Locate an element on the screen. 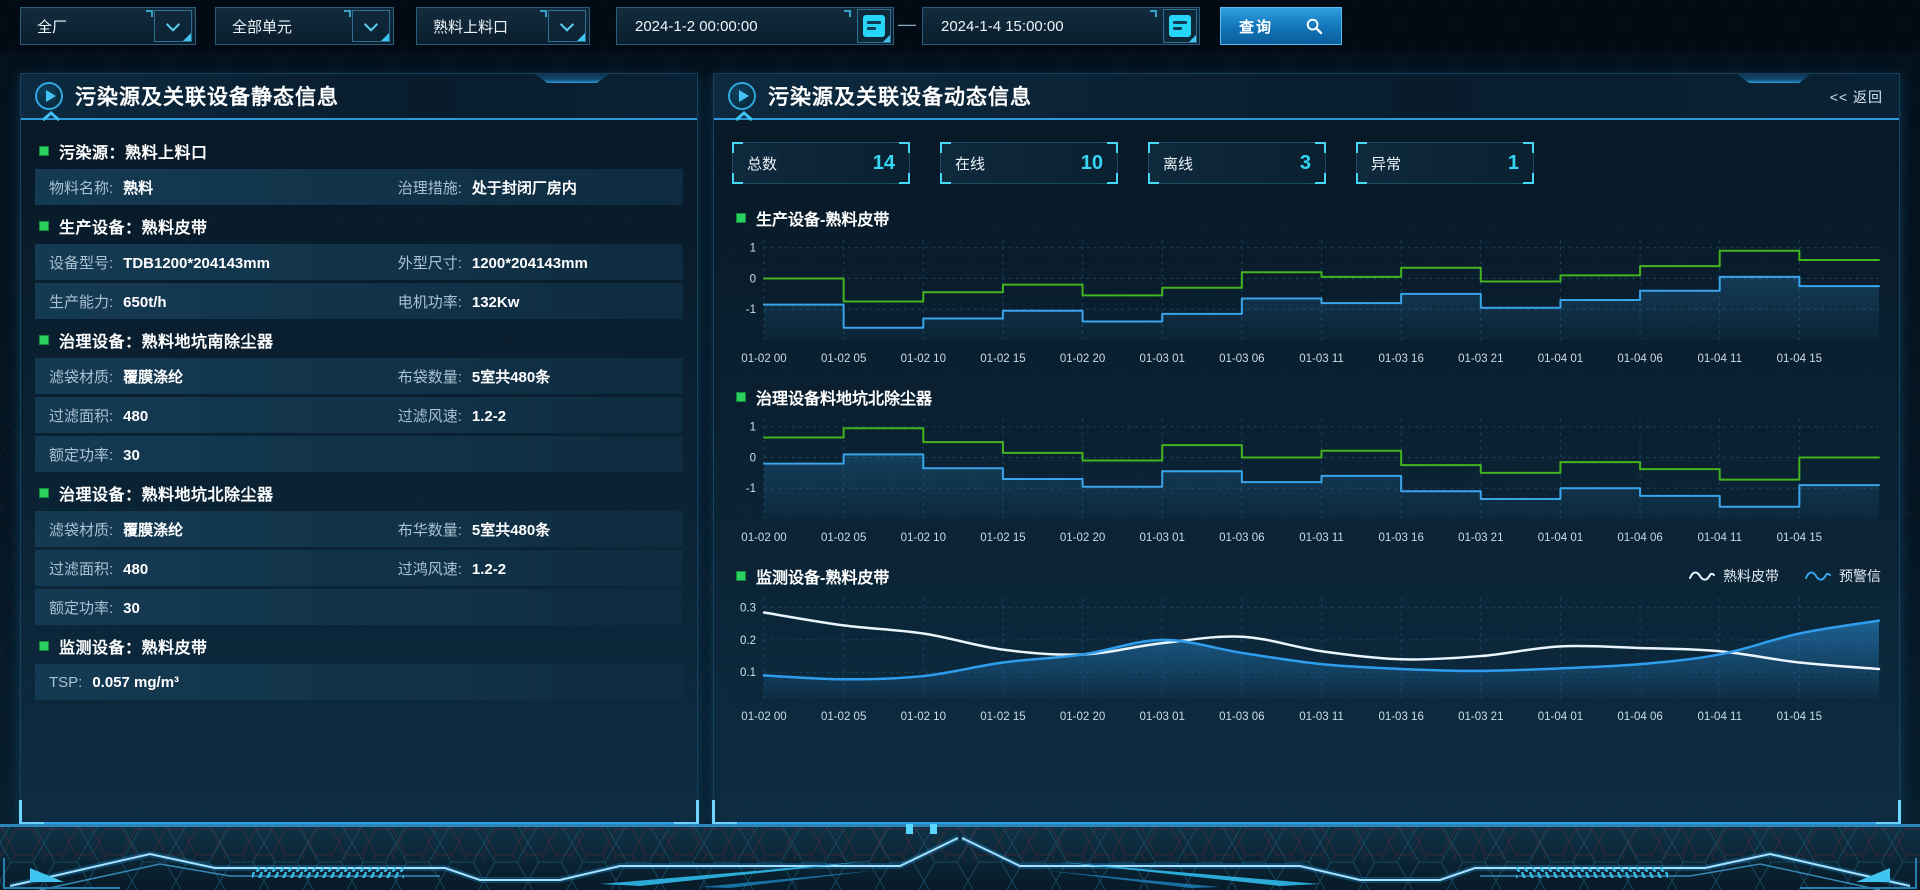 This screenshot has height=890, width=1920. stat-label: 在线 is located at coordinates (970, 164).